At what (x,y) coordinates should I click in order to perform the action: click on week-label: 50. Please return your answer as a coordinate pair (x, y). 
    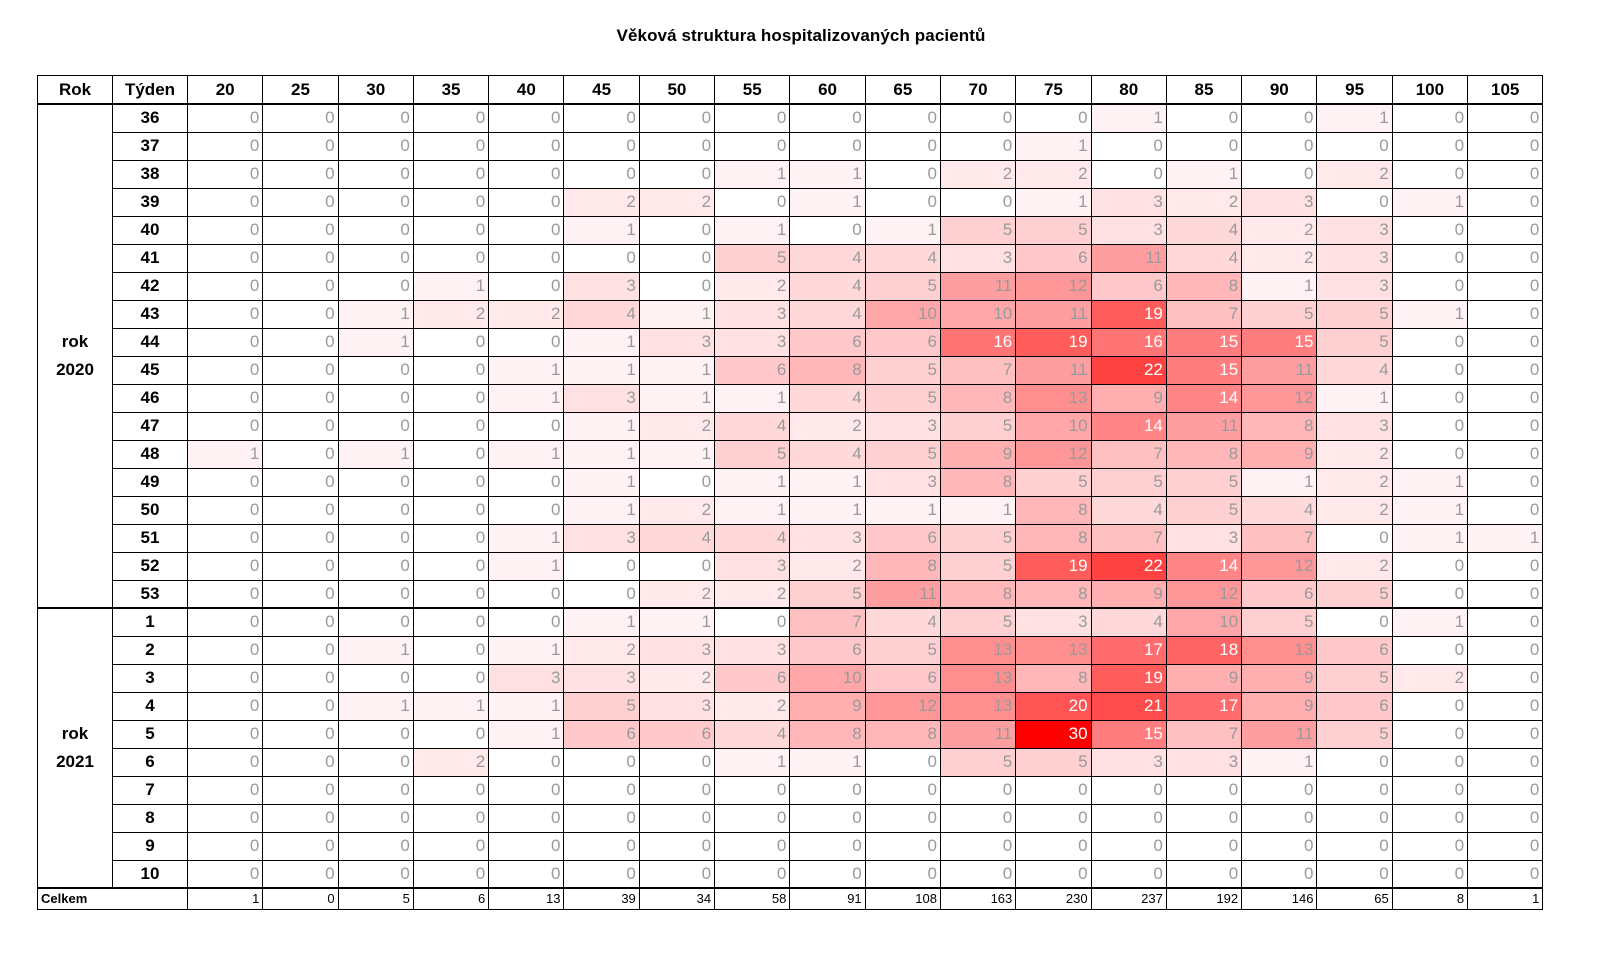
    Looking at the image, I should click on (150, 510).